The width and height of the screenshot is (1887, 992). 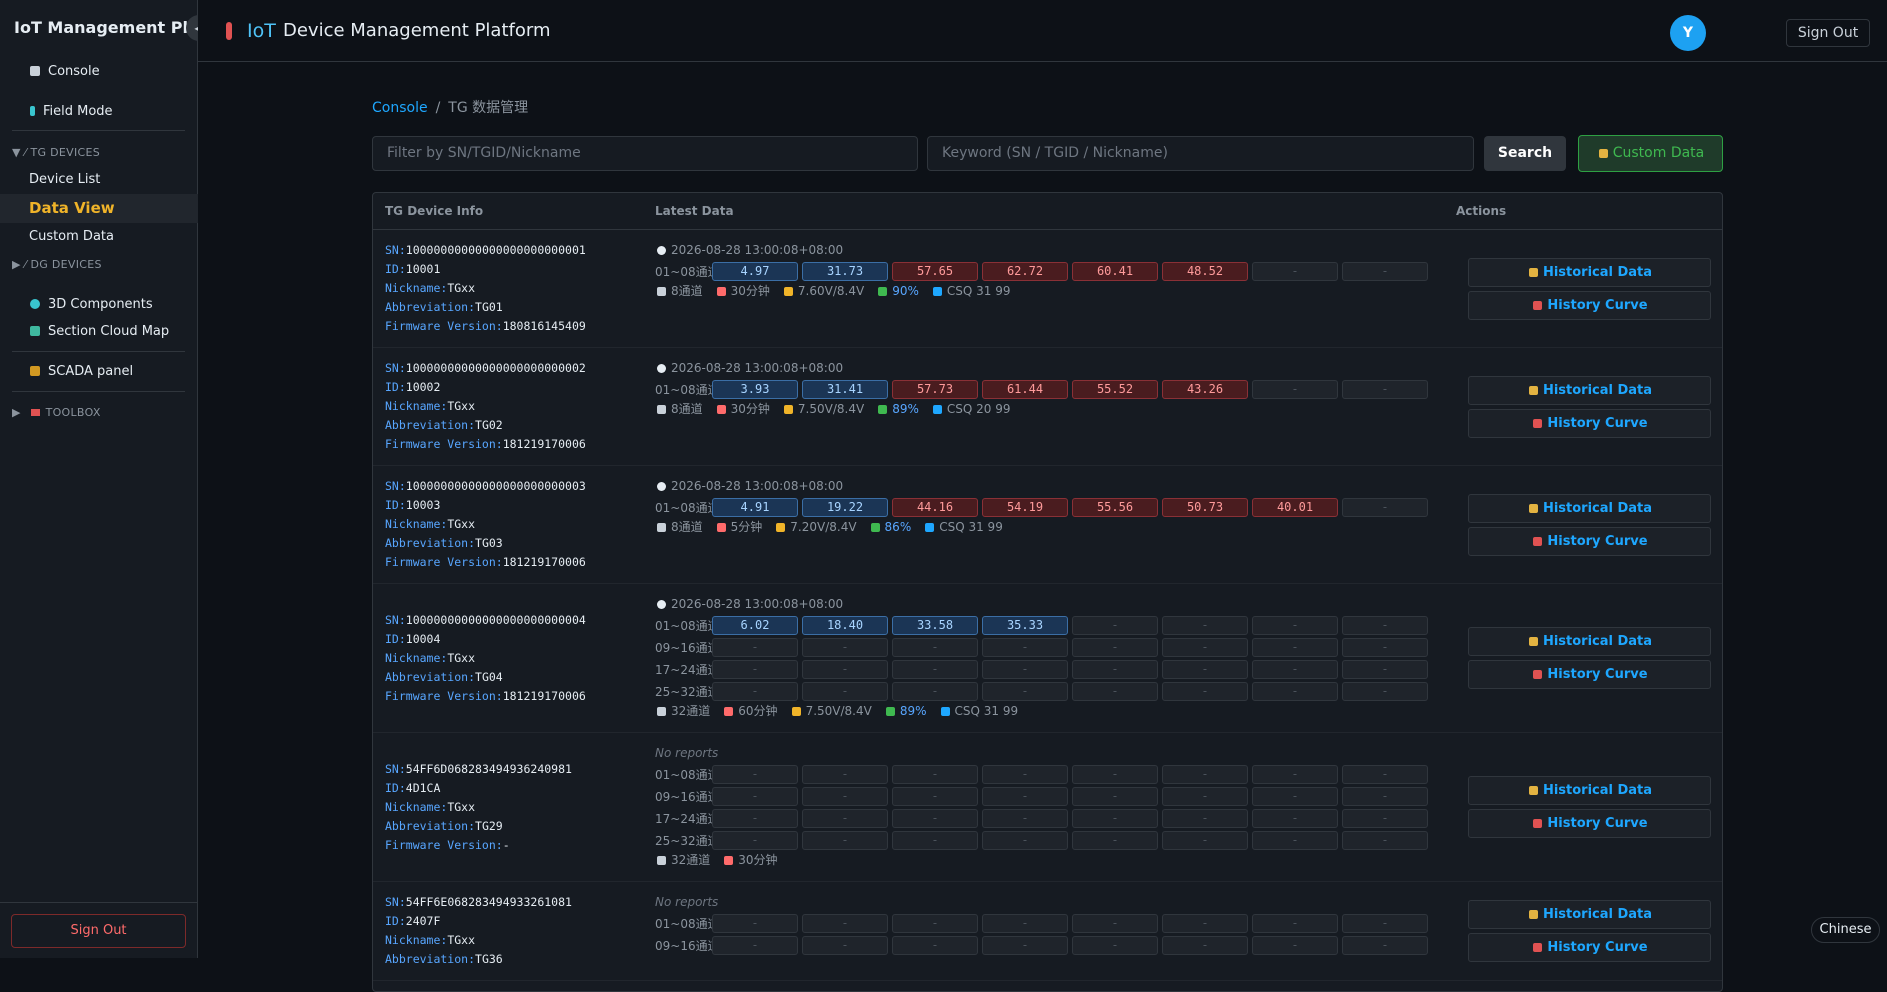 I want to click on avatar: Y, so click(x=1688, y=33).